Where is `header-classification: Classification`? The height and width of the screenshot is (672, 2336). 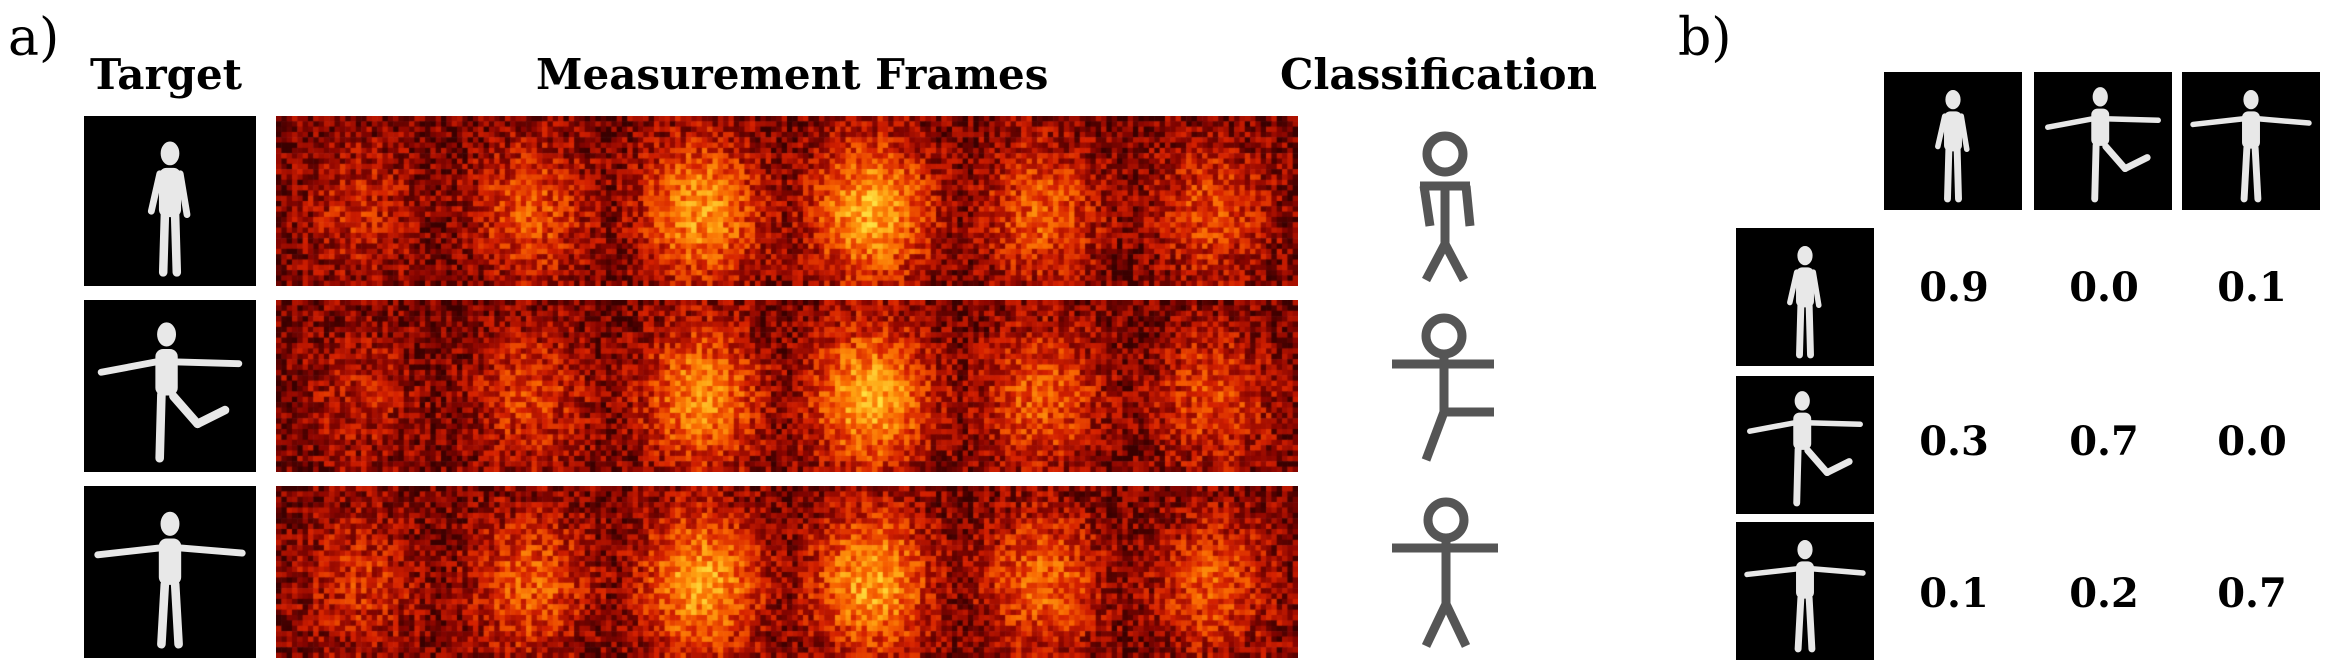
header-classification: Classification is located at coordinates (1439, 74).